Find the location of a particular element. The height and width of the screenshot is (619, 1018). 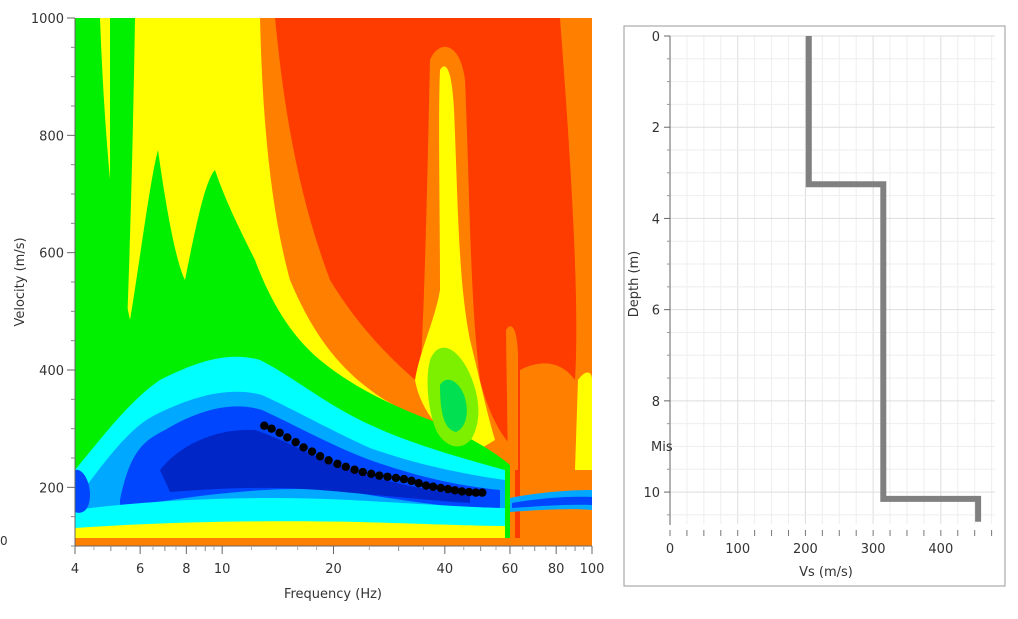

dispersion-x-tick-label: 20 is located at coordinates (333, 569).